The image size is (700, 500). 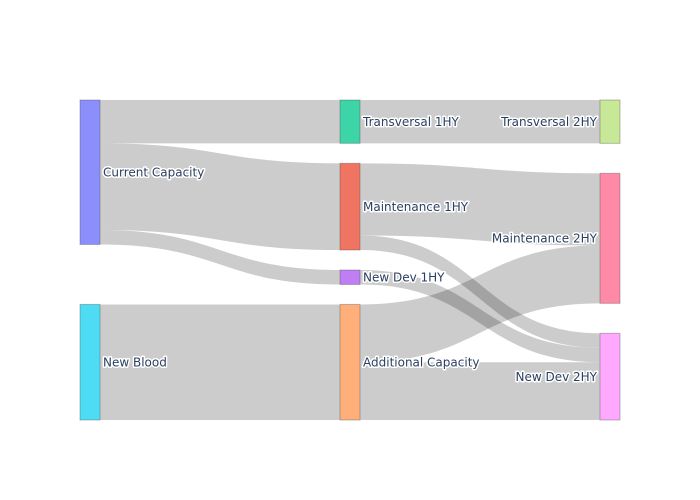 I want to click on node-bar-newblood, so click(x=90, y=362).